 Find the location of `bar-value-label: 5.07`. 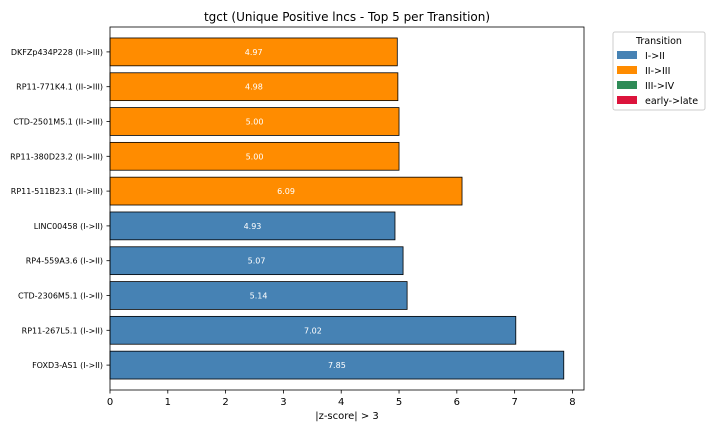

bar-value-label: 5.07 is located at coordinates (257, 261).